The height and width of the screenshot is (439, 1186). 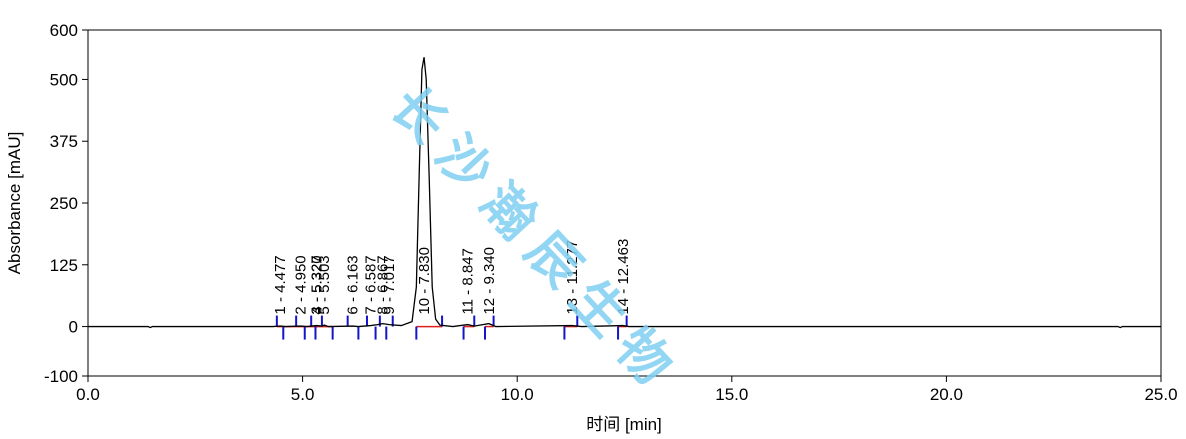 I want to click on peak-label: 14 - 12.463, so click(x=623, y=277).